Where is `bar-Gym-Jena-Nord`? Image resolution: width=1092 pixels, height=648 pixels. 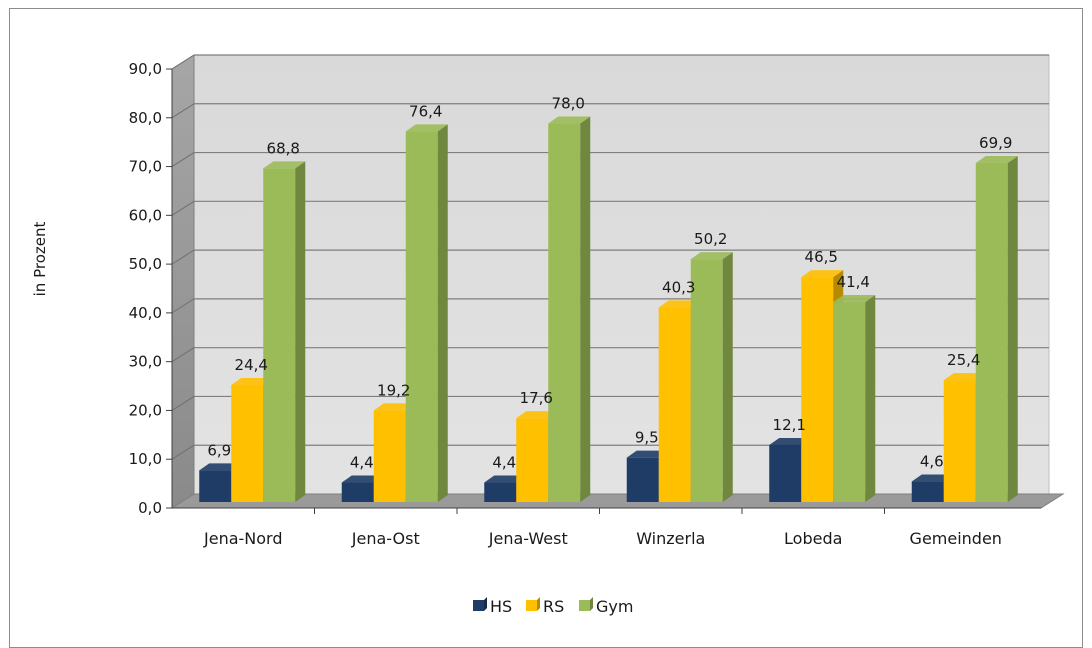
bar-Gym-Jena-Nord is located at coordinates (284, 332).